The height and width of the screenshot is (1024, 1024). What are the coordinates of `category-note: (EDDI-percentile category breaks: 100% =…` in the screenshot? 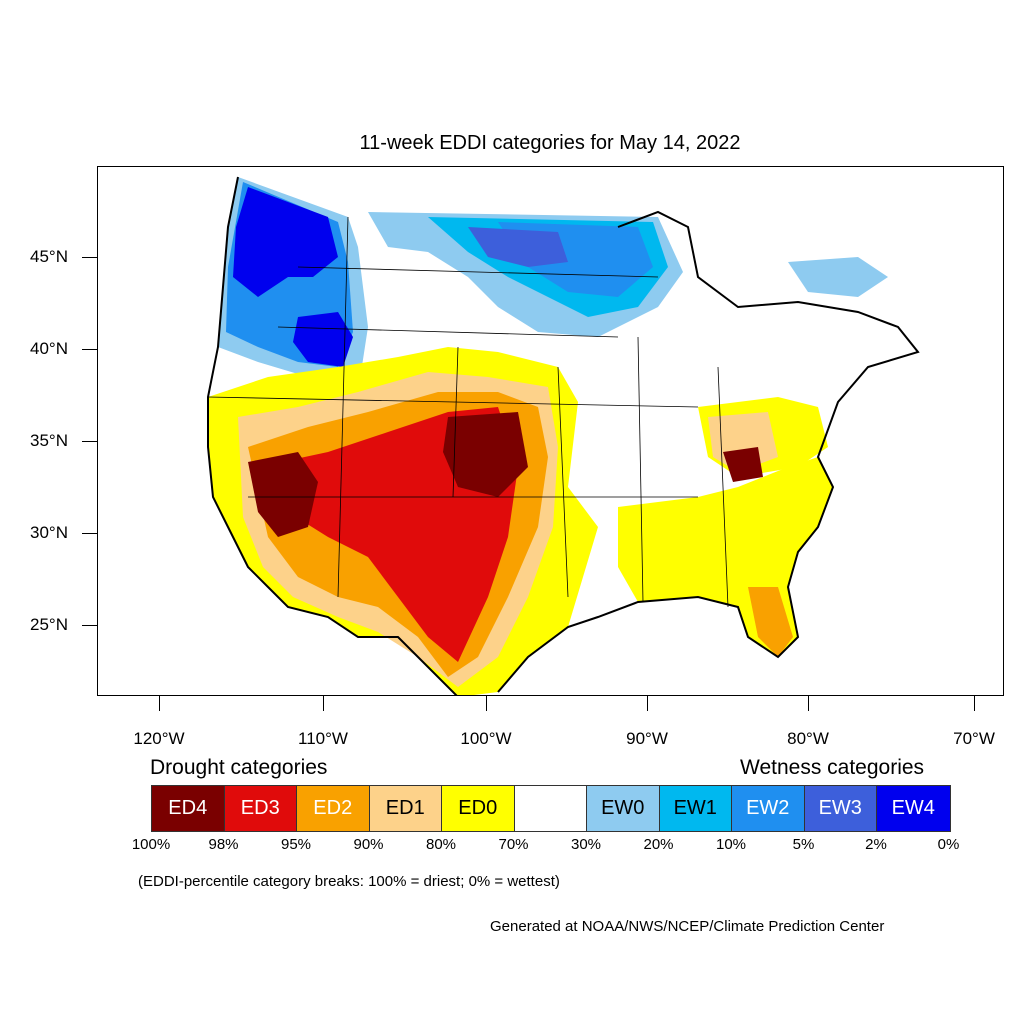 It's located at (349, 881).